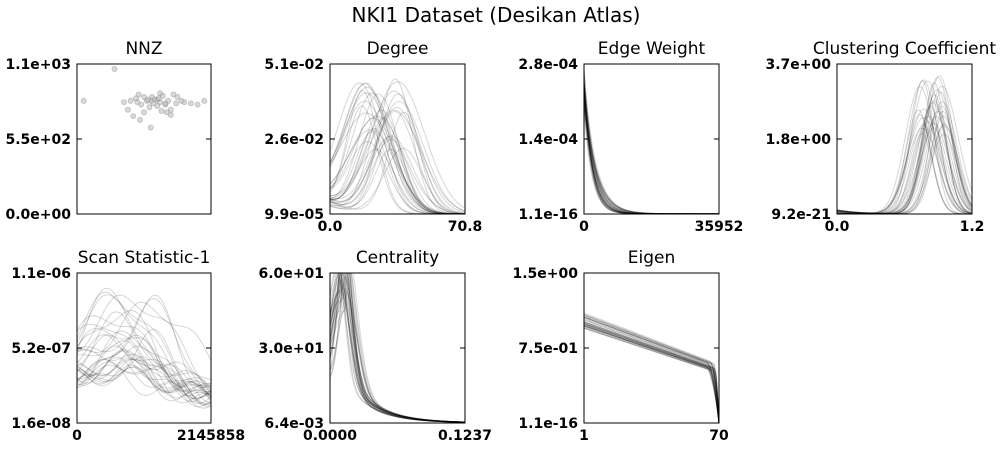  Describe the element at coordinates (496, 15) in the screenshot. I see `figure-title: NKI1 Dataset (Desikan Atlas)` at that location.